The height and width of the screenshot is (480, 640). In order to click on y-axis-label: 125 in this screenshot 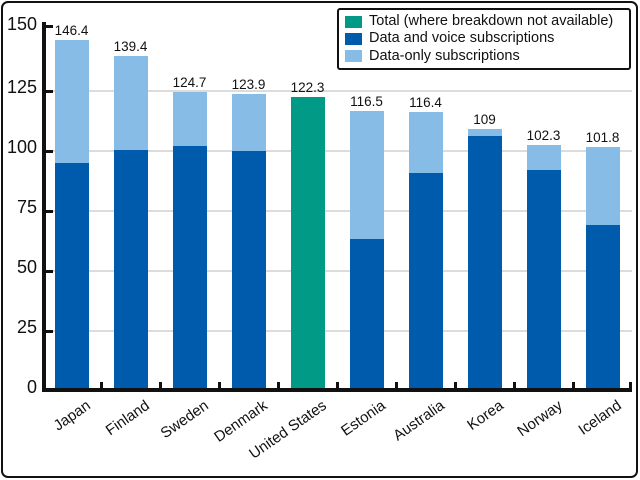, I will do `click(21, 87)`.